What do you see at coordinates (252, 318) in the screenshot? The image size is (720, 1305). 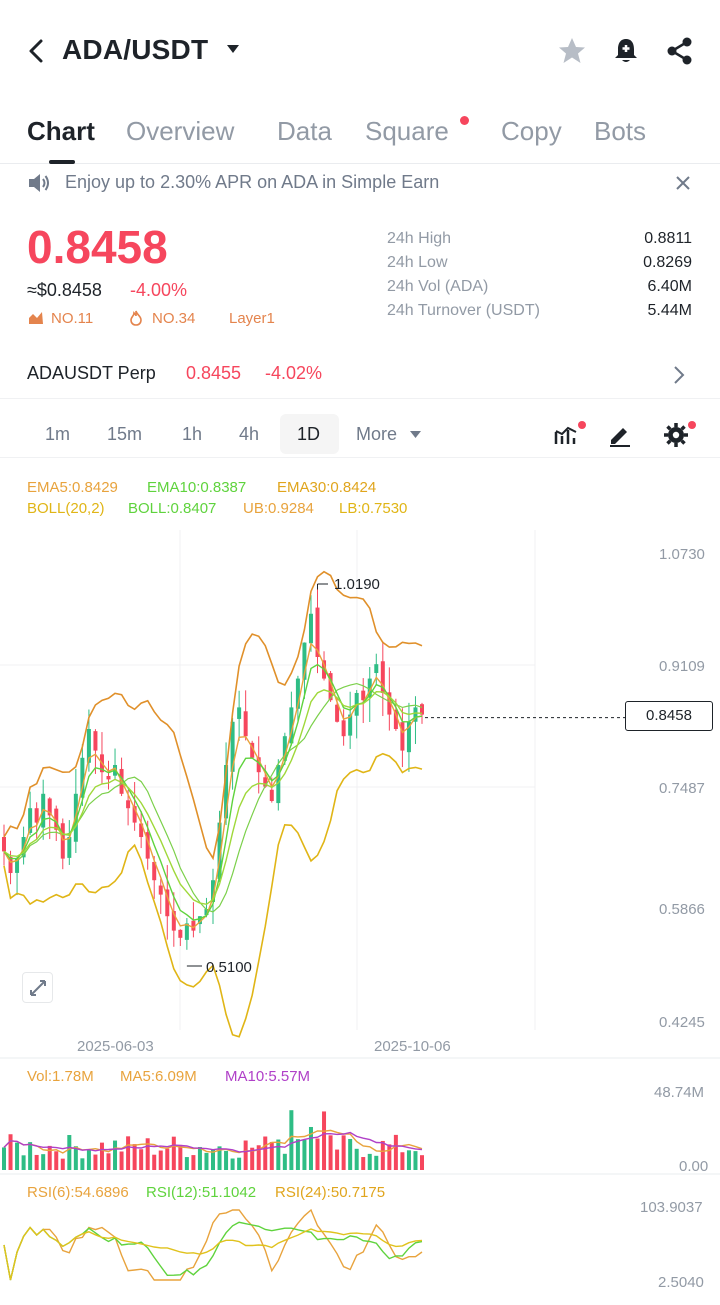 I see `category-badge: Layer1` at bounding box center [252, 318].